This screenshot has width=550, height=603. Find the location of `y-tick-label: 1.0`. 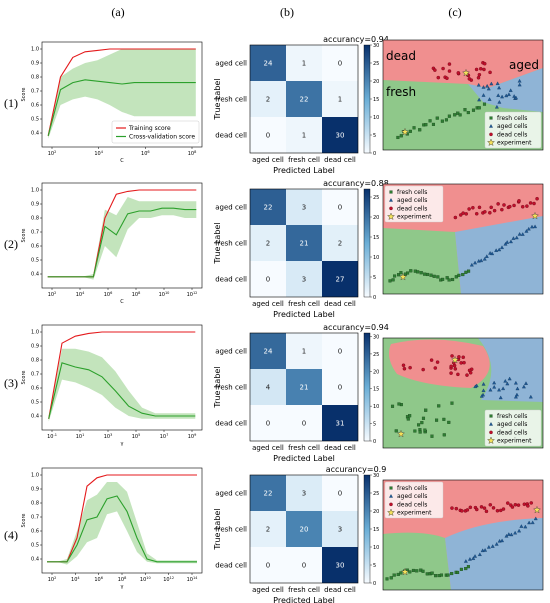

y-tick-label: 1.0 is located at coordinates (35, 476).